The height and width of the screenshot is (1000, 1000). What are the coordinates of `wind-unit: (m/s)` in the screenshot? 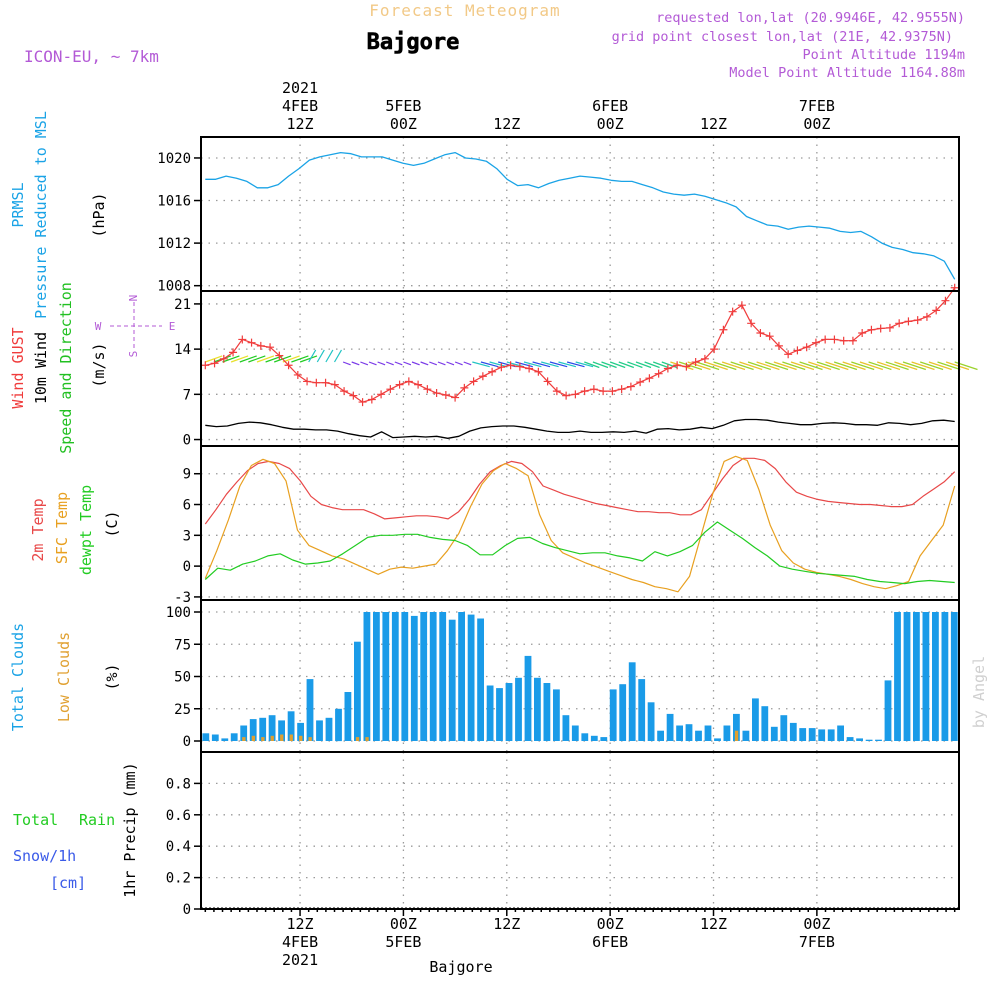 It's located at (99, 364).